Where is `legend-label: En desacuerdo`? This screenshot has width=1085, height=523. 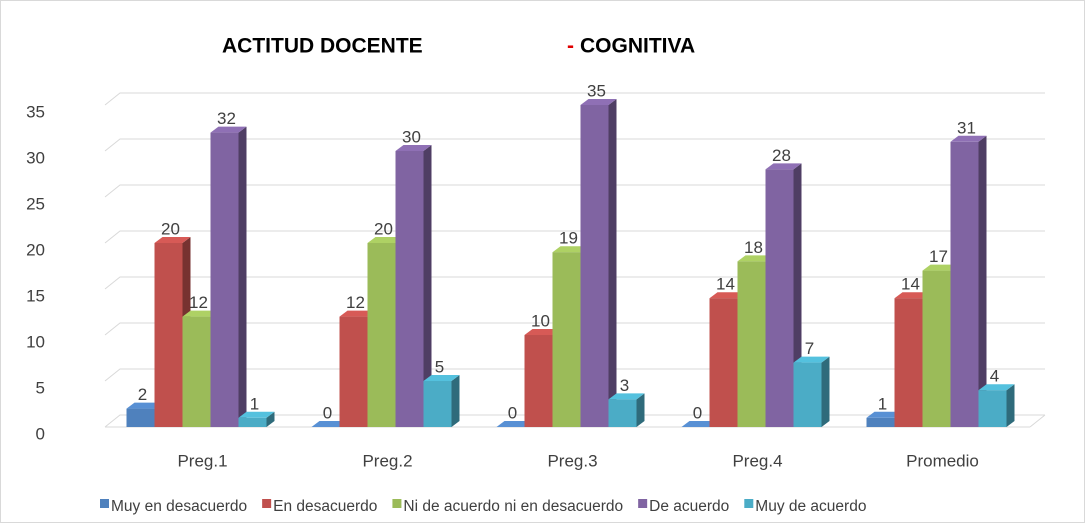
legend-label: En desacuerdo is located at coordinates (325, 506).